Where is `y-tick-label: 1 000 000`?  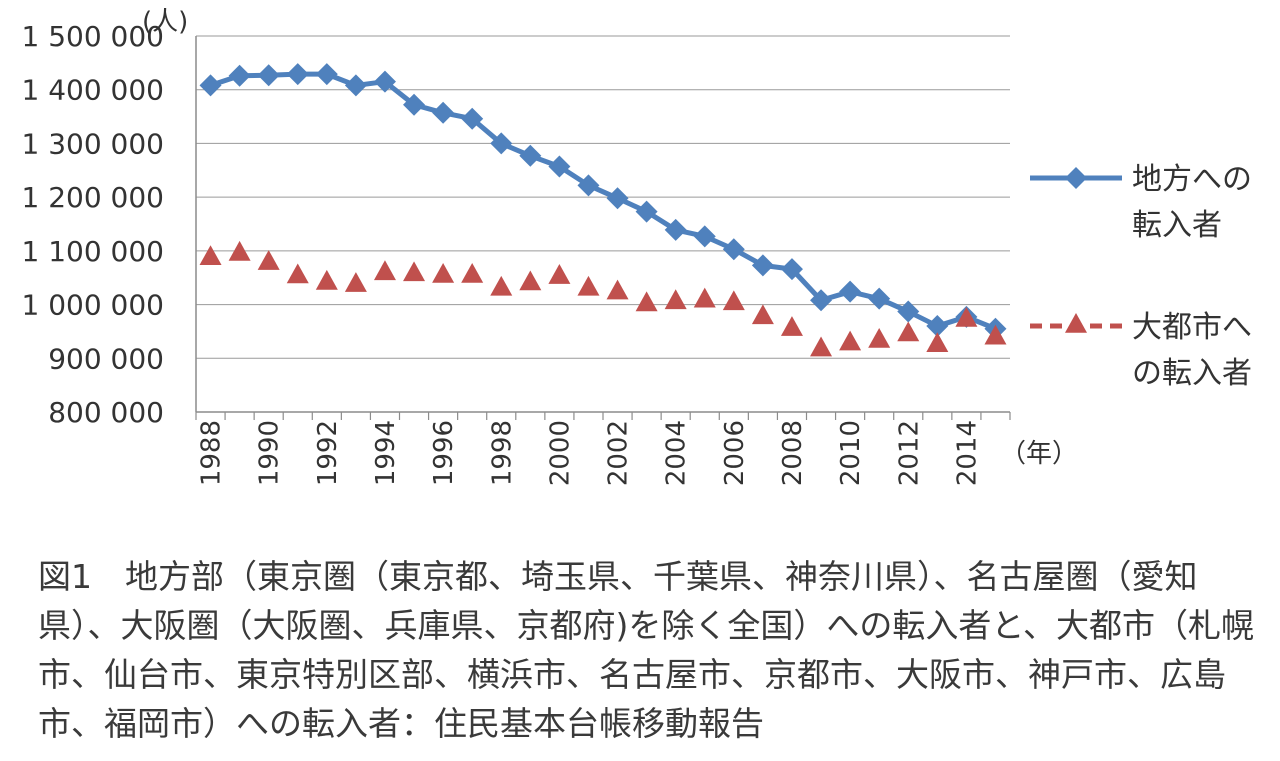 y-tick-label: 1 000 000 is located at coordinates (92, 305).